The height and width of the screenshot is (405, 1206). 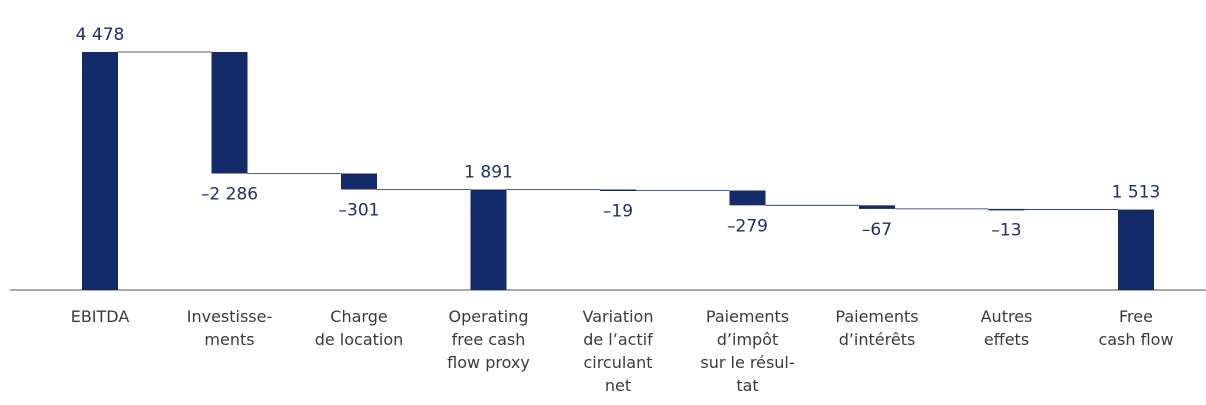 I want to click on x-tick-label-line: d’impôt, so click(x=748, y=339).